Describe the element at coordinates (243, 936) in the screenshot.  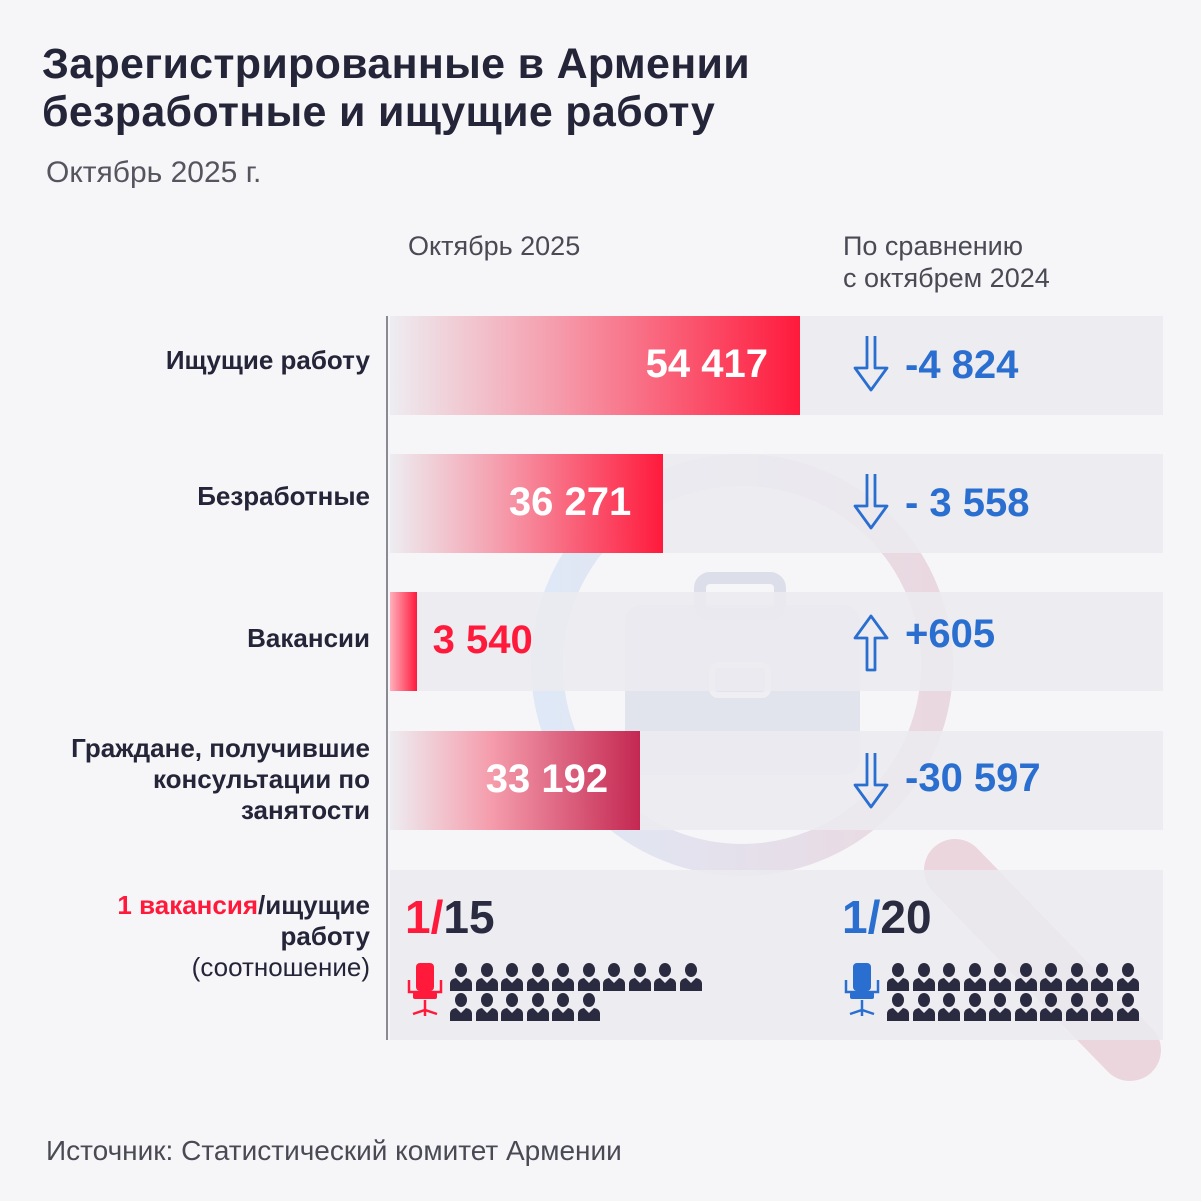
I see `ratio-label: 1 вакансия/ищущие работу (соотношение)` at that location.